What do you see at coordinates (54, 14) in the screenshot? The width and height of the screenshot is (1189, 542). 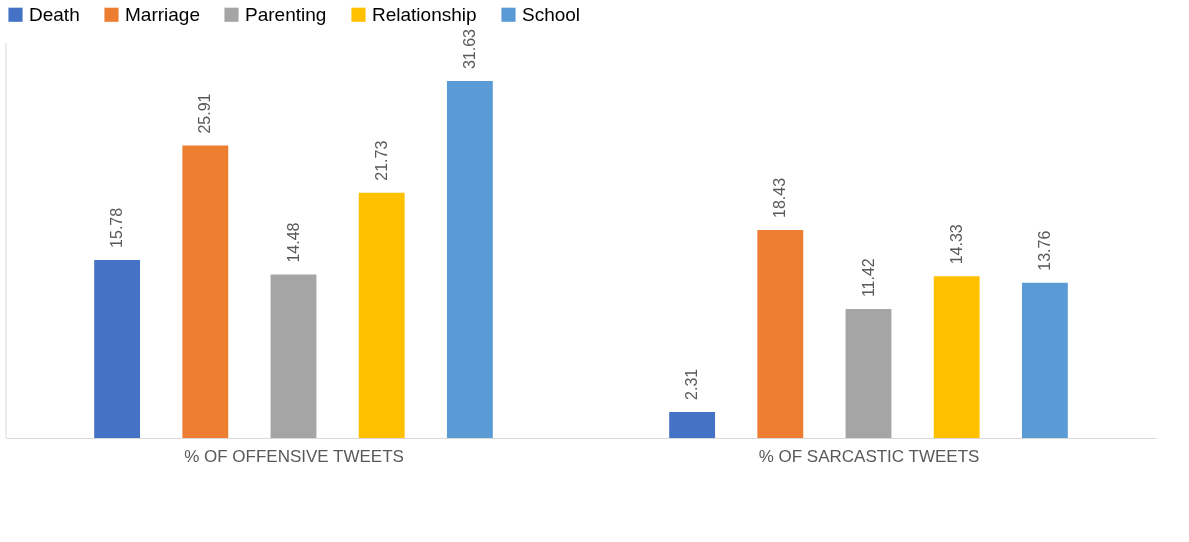 I see `legend-label: Death` at bounding box center [54, 14].